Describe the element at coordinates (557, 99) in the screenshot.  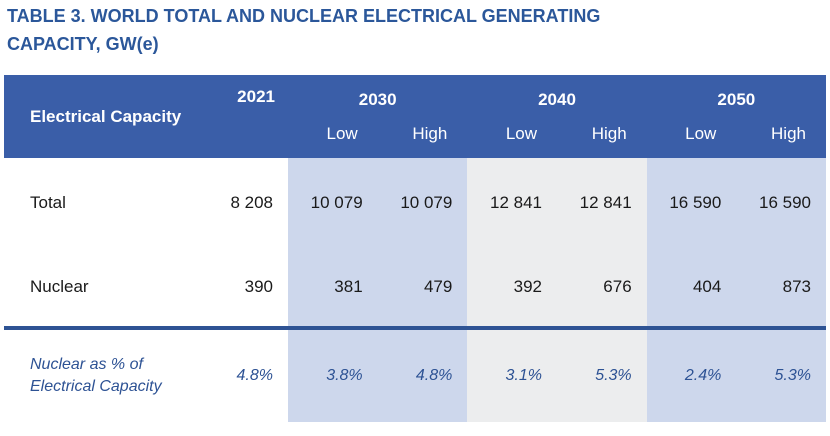
I see `header-year-2040: 2040` at that location.